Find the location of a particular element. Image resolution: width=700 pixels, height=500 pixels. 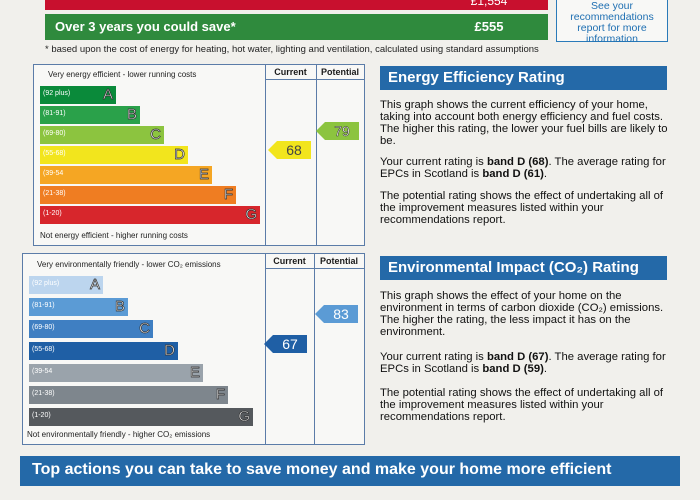

current-rating-arrow: 67 is located at coordinates (285, 344).